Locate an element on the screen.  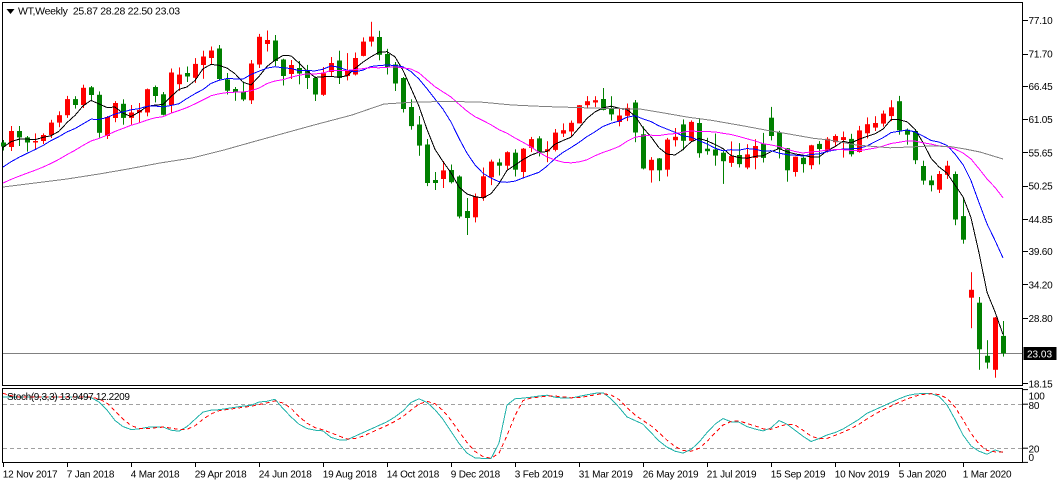
svg-text: 44.85 is located at coordinates (1041, 220).